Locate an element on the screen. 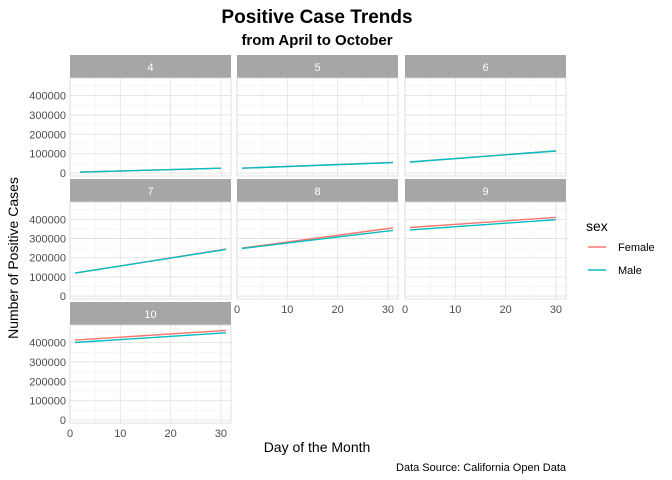 This screenshot has height=480, width=672. facet-label: 7 is located at coordinates (150, 192).